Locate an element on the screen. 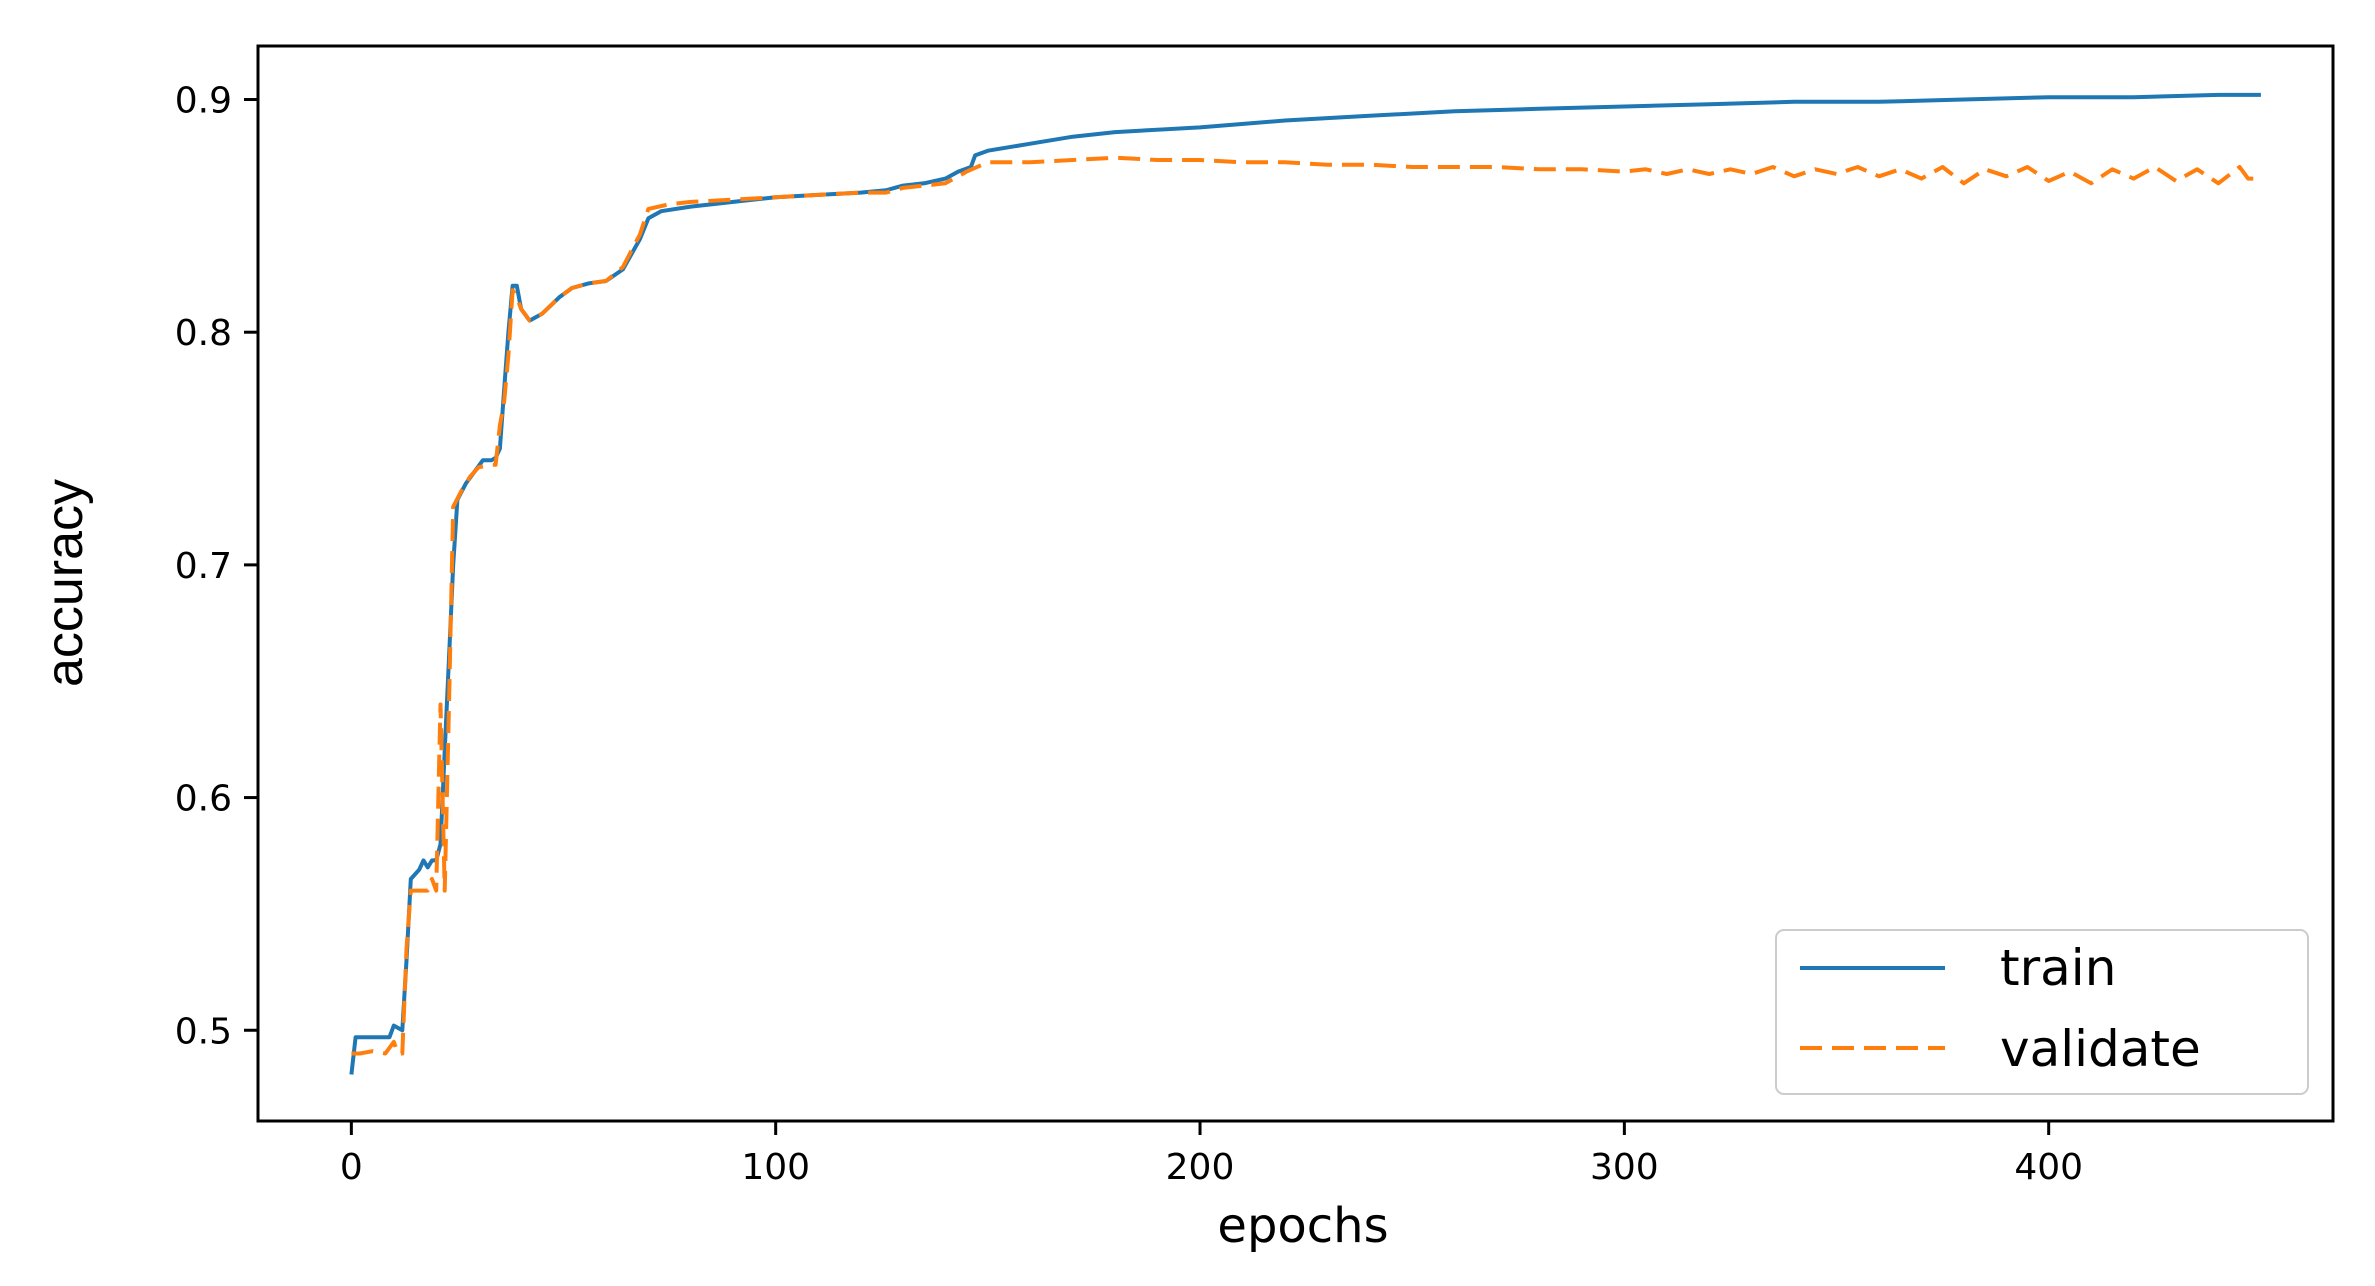  x-tick-label: 200 is located at coordinates (1200, 1167).